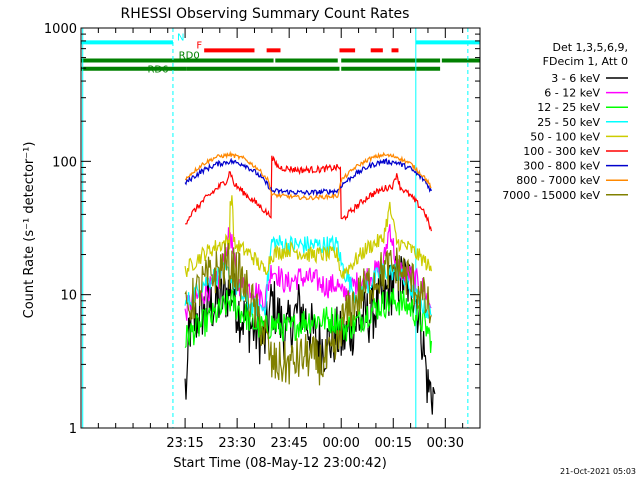 The width and height of the screenshot is (640, 480). I want to click on y-axis-label: Count Rate (s⁻¹ detector⁻¹), so click(29, 230).